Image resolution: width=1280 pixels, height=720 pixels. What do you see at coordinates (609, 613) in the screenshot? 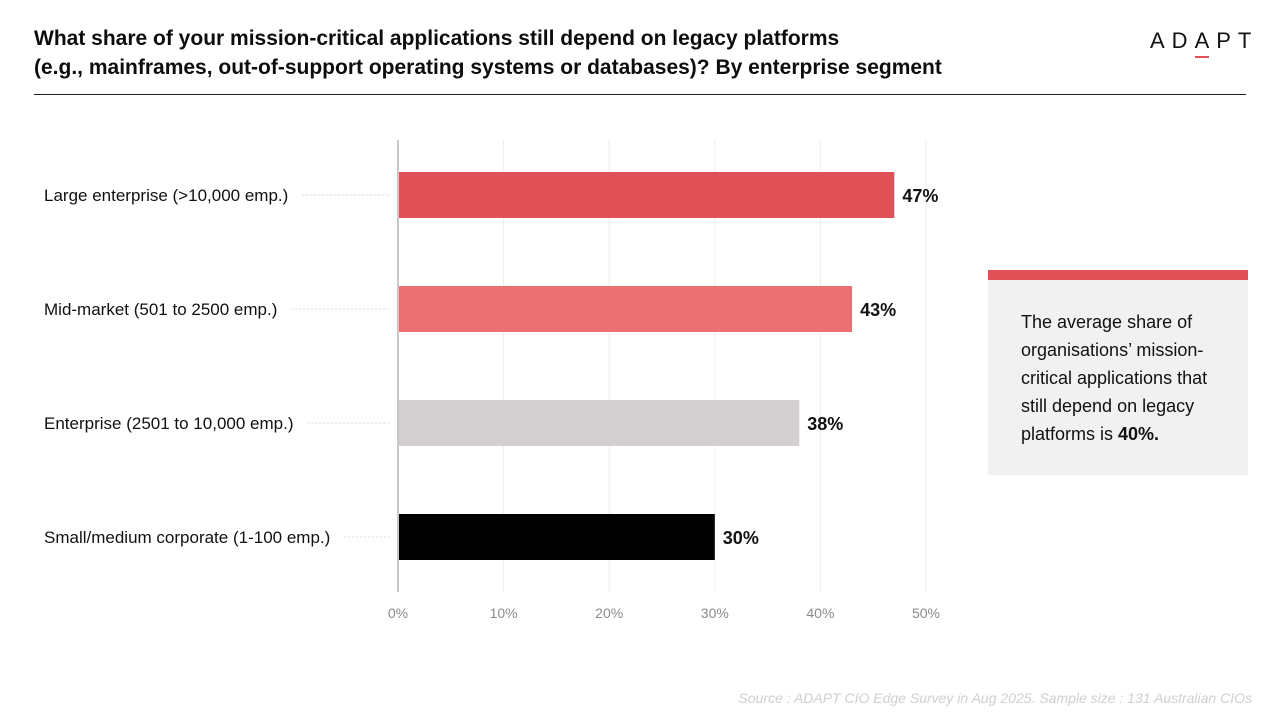
I see `x-tick-label: 20%` at bounding box center [609, 613].